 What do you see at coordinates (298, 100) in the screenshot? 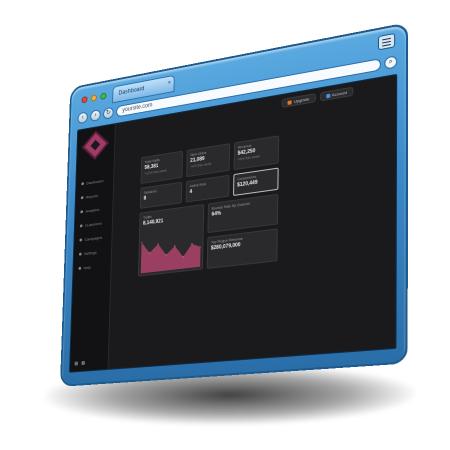
I see `upgrade-button: Upgrade` at bounding box center [298, 100].